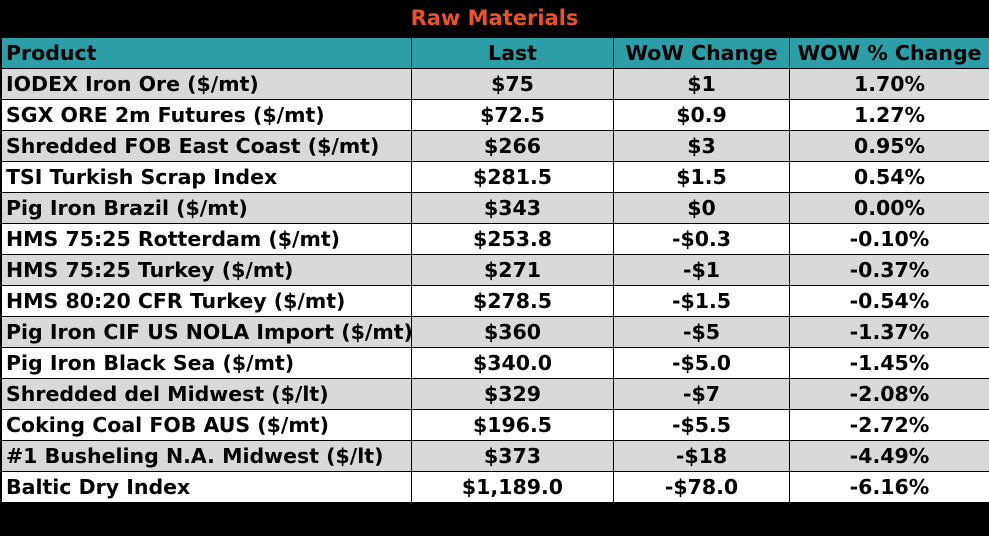  I want to click on cell-wow-pct-change: -6.16%, so click(889, 487).